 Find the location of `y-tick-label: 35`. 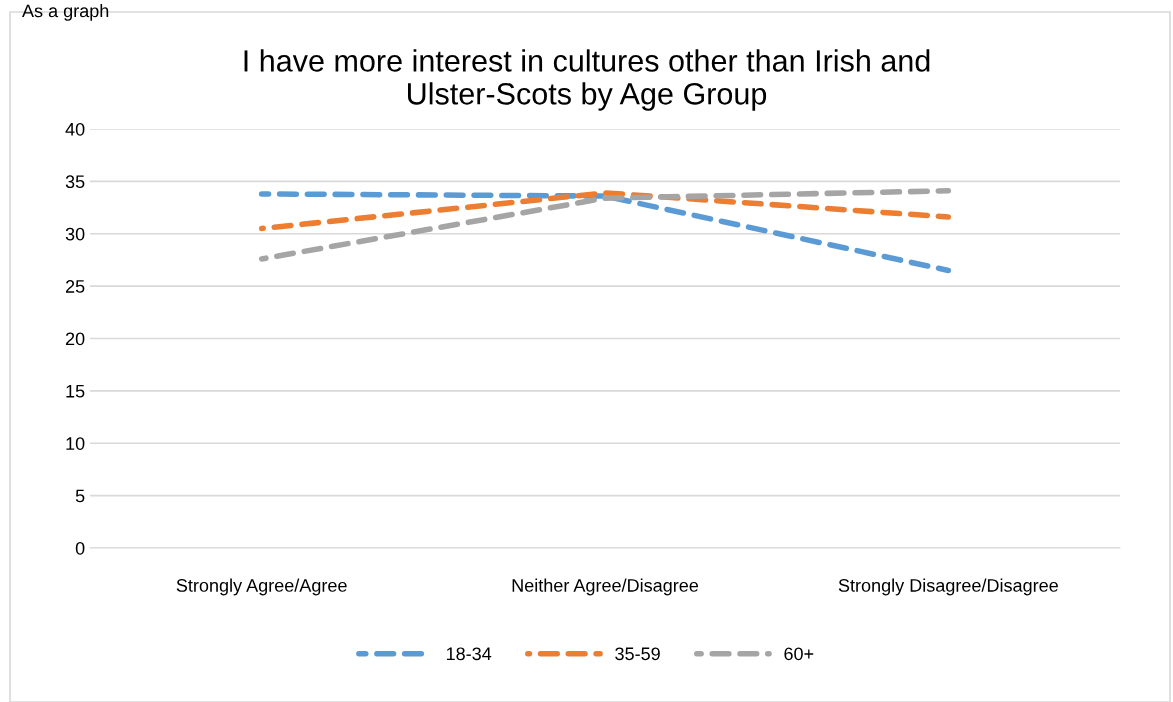

y-tick-label: 35 is located at coordinates (75, 182).